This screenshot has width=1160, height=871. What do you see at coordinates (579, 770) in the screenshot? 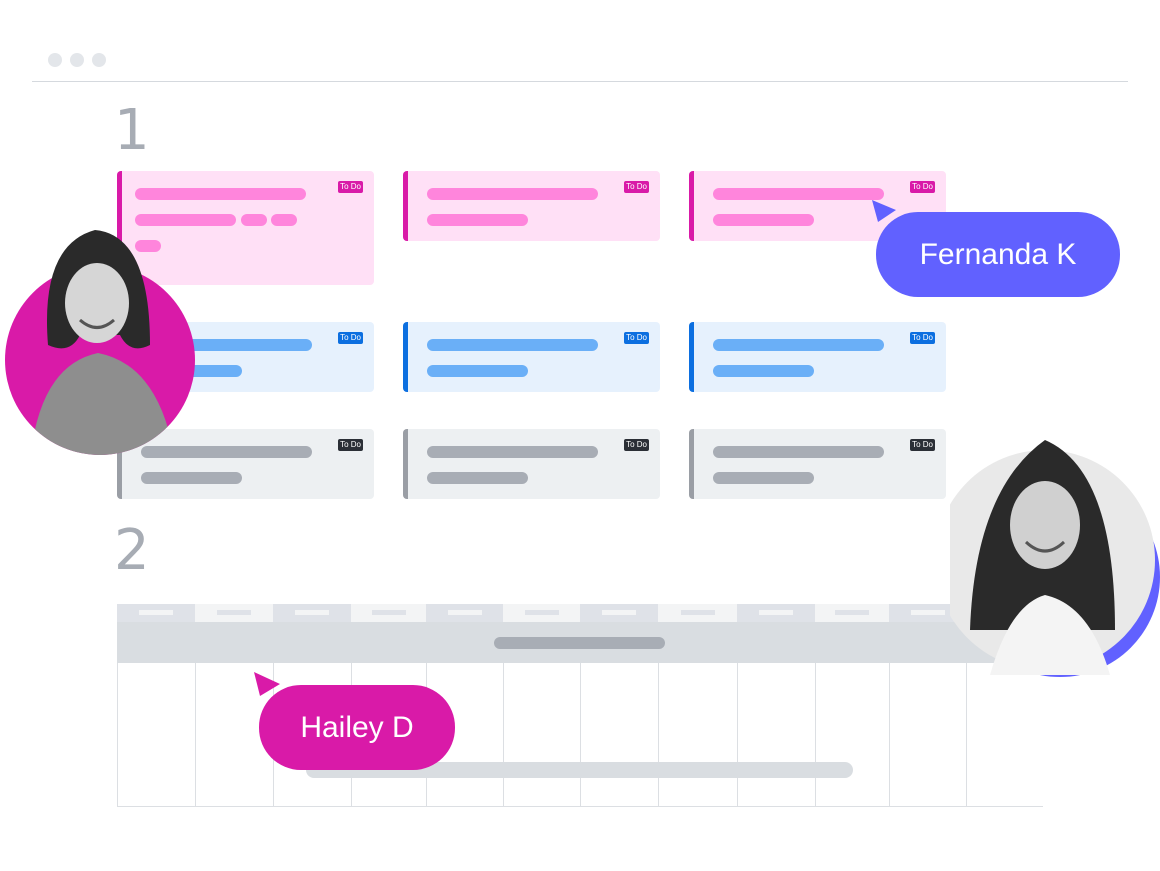
I see `timeline-task-bar` at bounding box center [579, 770].